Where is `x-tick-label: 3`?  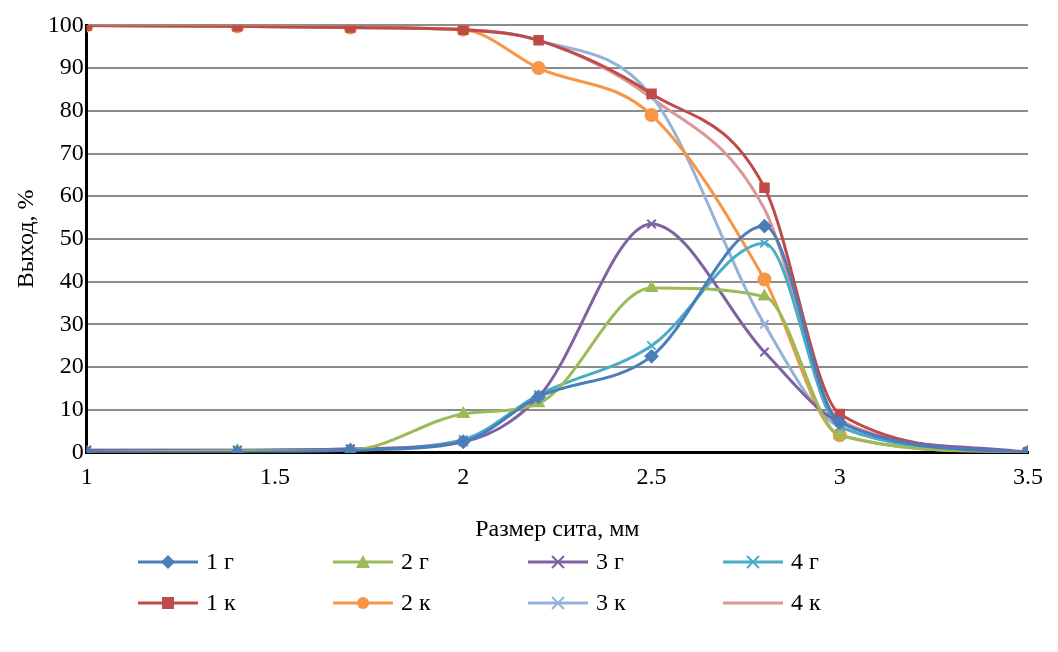 x-tick-label: 3 is located at coordinates (839, 476).